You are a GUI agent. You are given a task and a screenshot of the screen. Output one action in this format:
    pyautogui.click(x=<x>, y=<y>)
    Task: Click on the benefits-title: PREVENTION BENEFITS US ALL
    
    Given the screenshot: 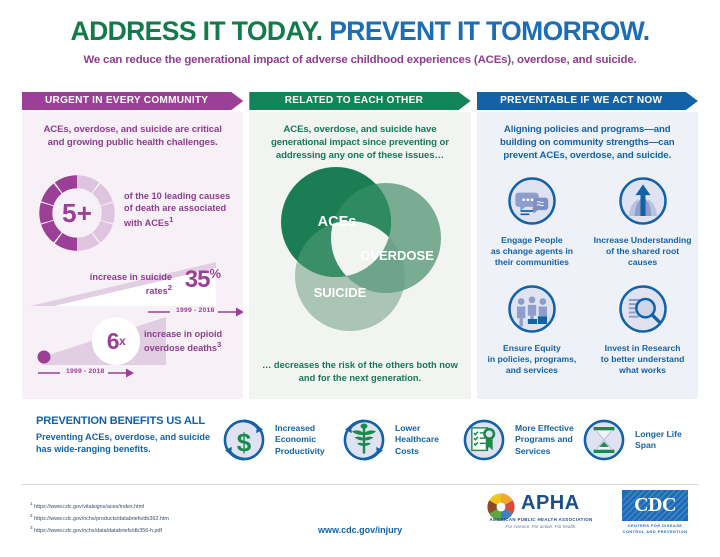 What is the action you would take?
    pyautogui.click(x=121, y=421)
    